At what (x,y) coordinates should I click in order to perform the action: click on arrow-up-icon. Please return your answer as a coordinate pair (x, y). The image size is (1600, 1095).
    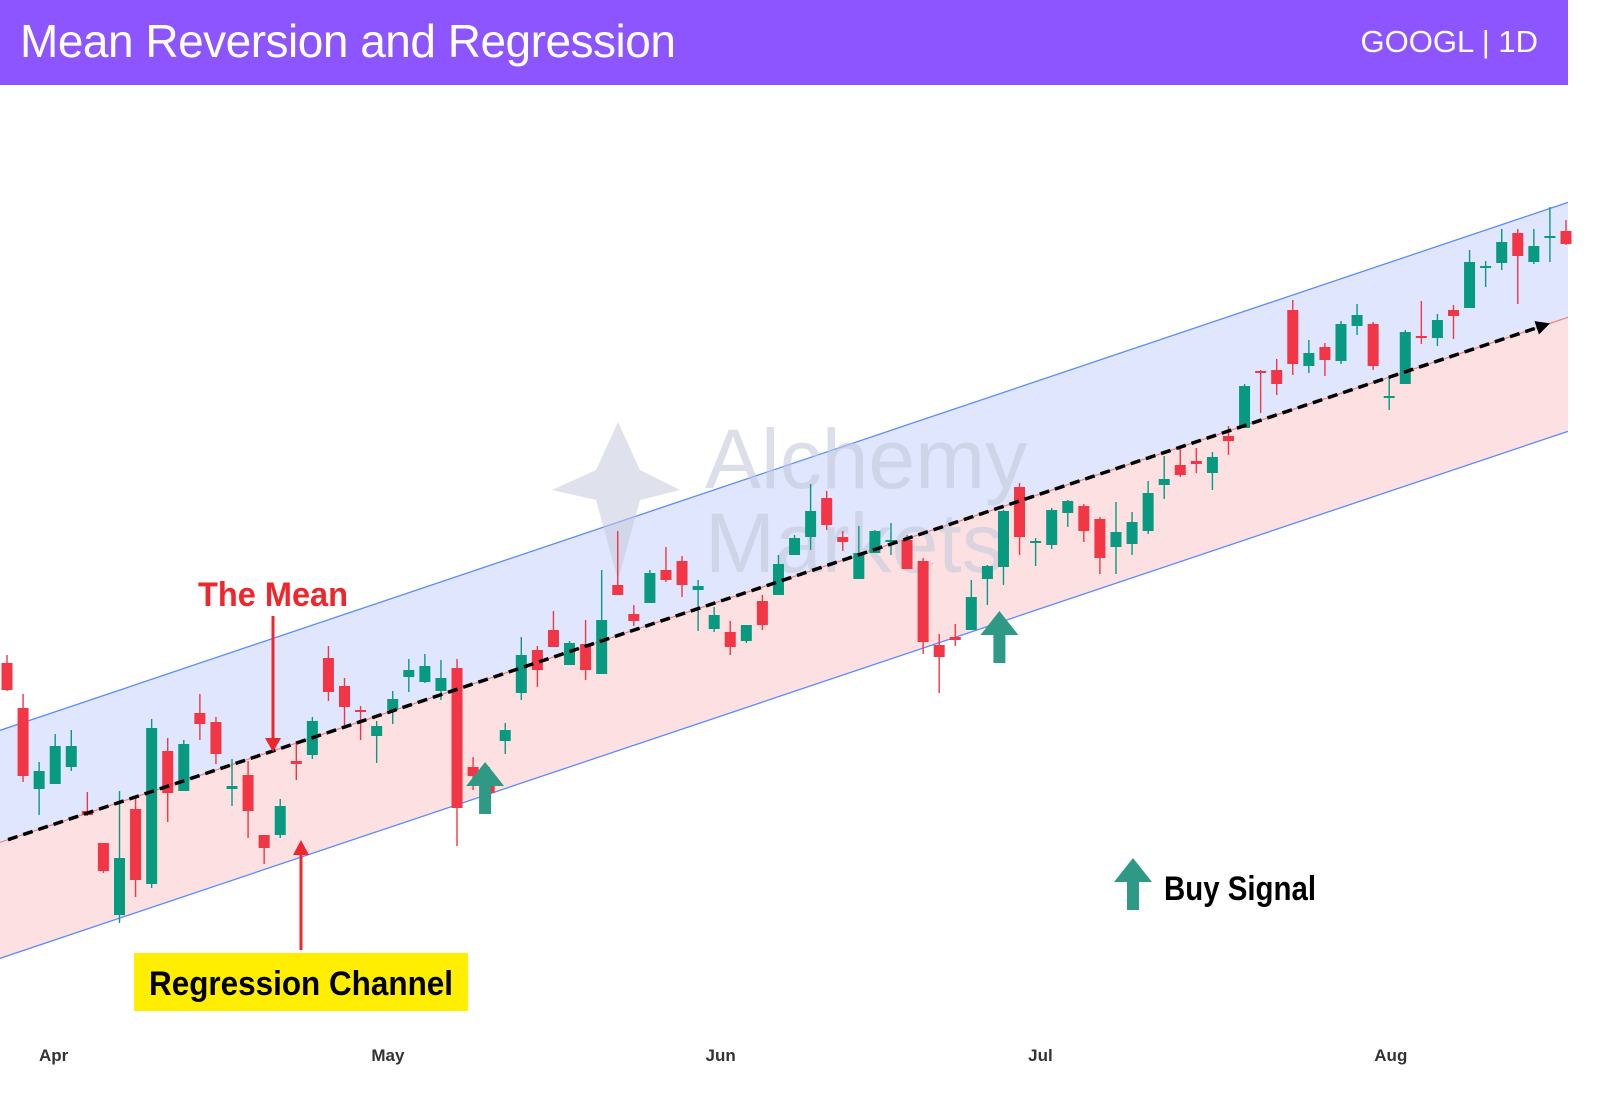
    Looking at the image, I should click on (301, 847).